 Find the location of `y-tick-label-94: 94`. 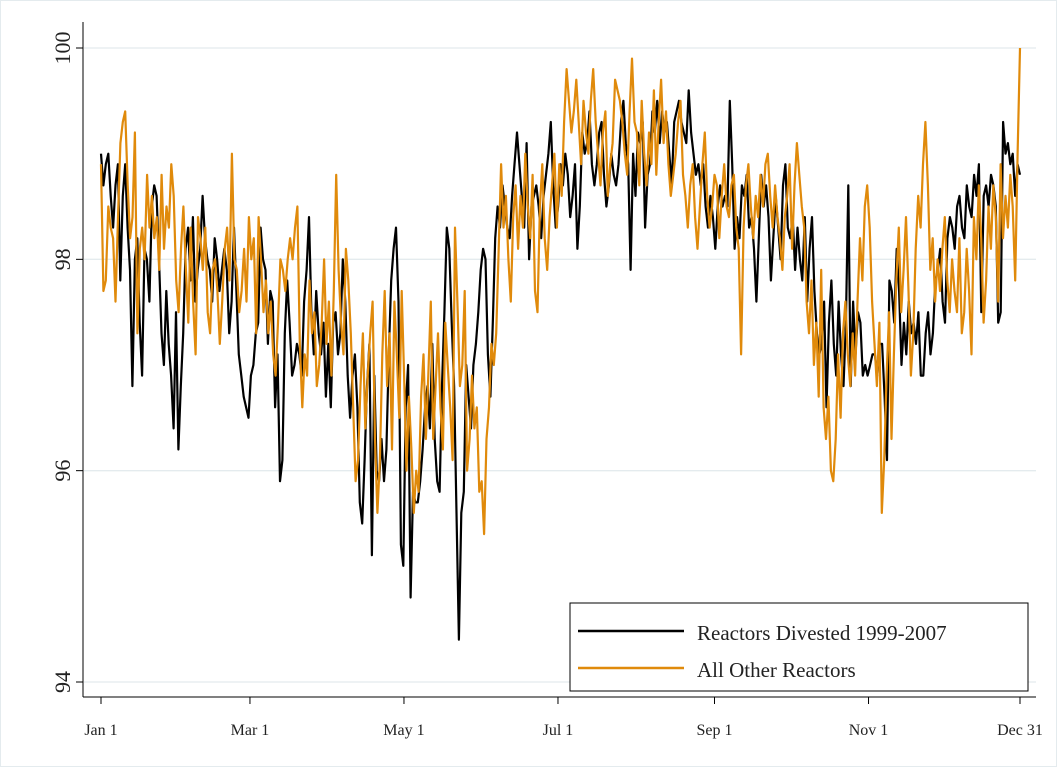

y-tick-label-94: 94 is located at coordinates (62, 682).